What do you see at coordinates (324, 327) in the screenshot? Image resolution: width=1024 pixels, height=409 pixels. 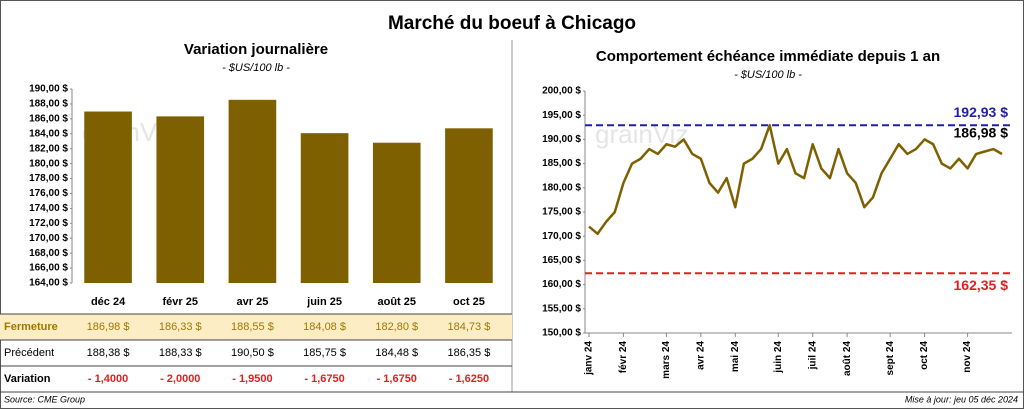 I see `table-cell: 184,08 $` at bounding box center [324, 327].